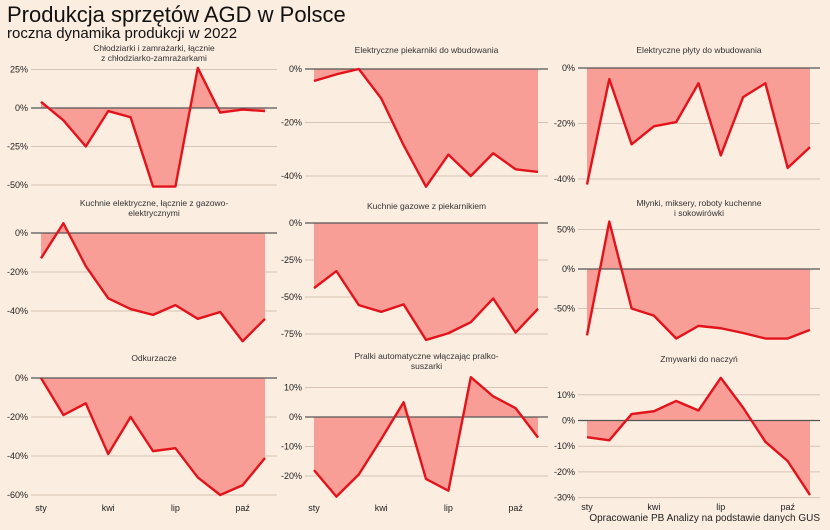 The width and height of the screenshot is (830, 530). Describe the element at coordinates (564, 124) in the screenshot. I see `panel-3-y-tick-label: -20%` at that location.